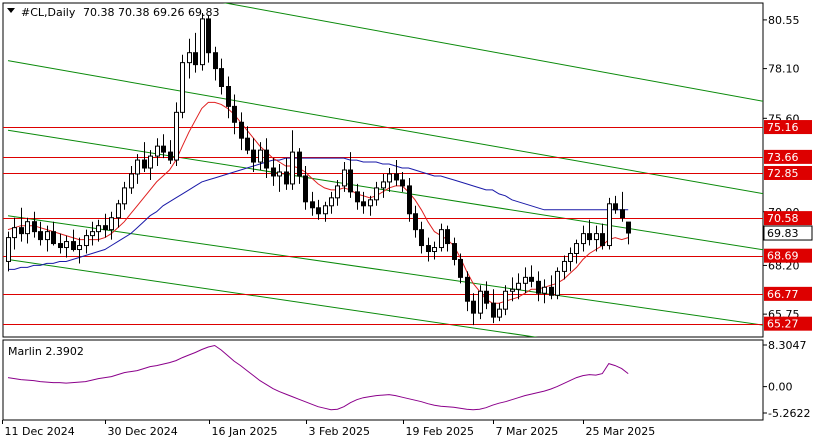 The width and height of the screenshot is (814, 446). I want to click on level-label-5: 66.77, so click(788, 293).